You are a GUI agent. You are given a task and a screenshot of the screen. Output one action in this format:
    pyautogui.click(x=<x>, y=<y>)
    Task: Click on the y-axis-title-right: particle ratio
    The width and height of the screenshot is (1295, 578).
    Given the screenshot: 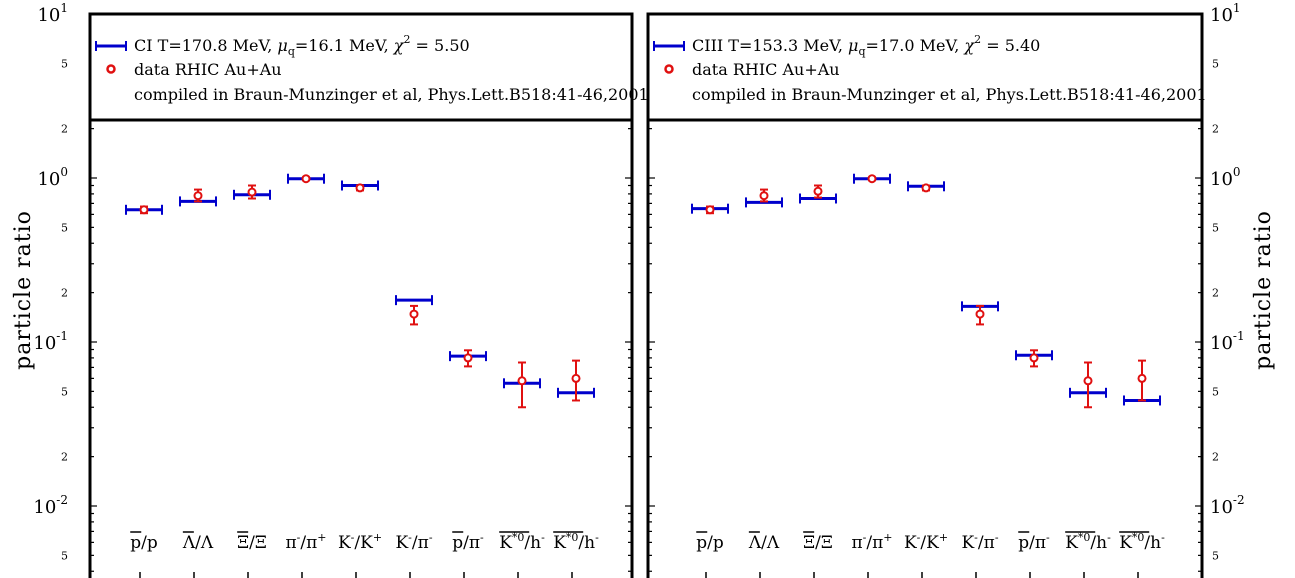 What is the action you would take?
    pyautogui.click(x=1263, y=290)
    